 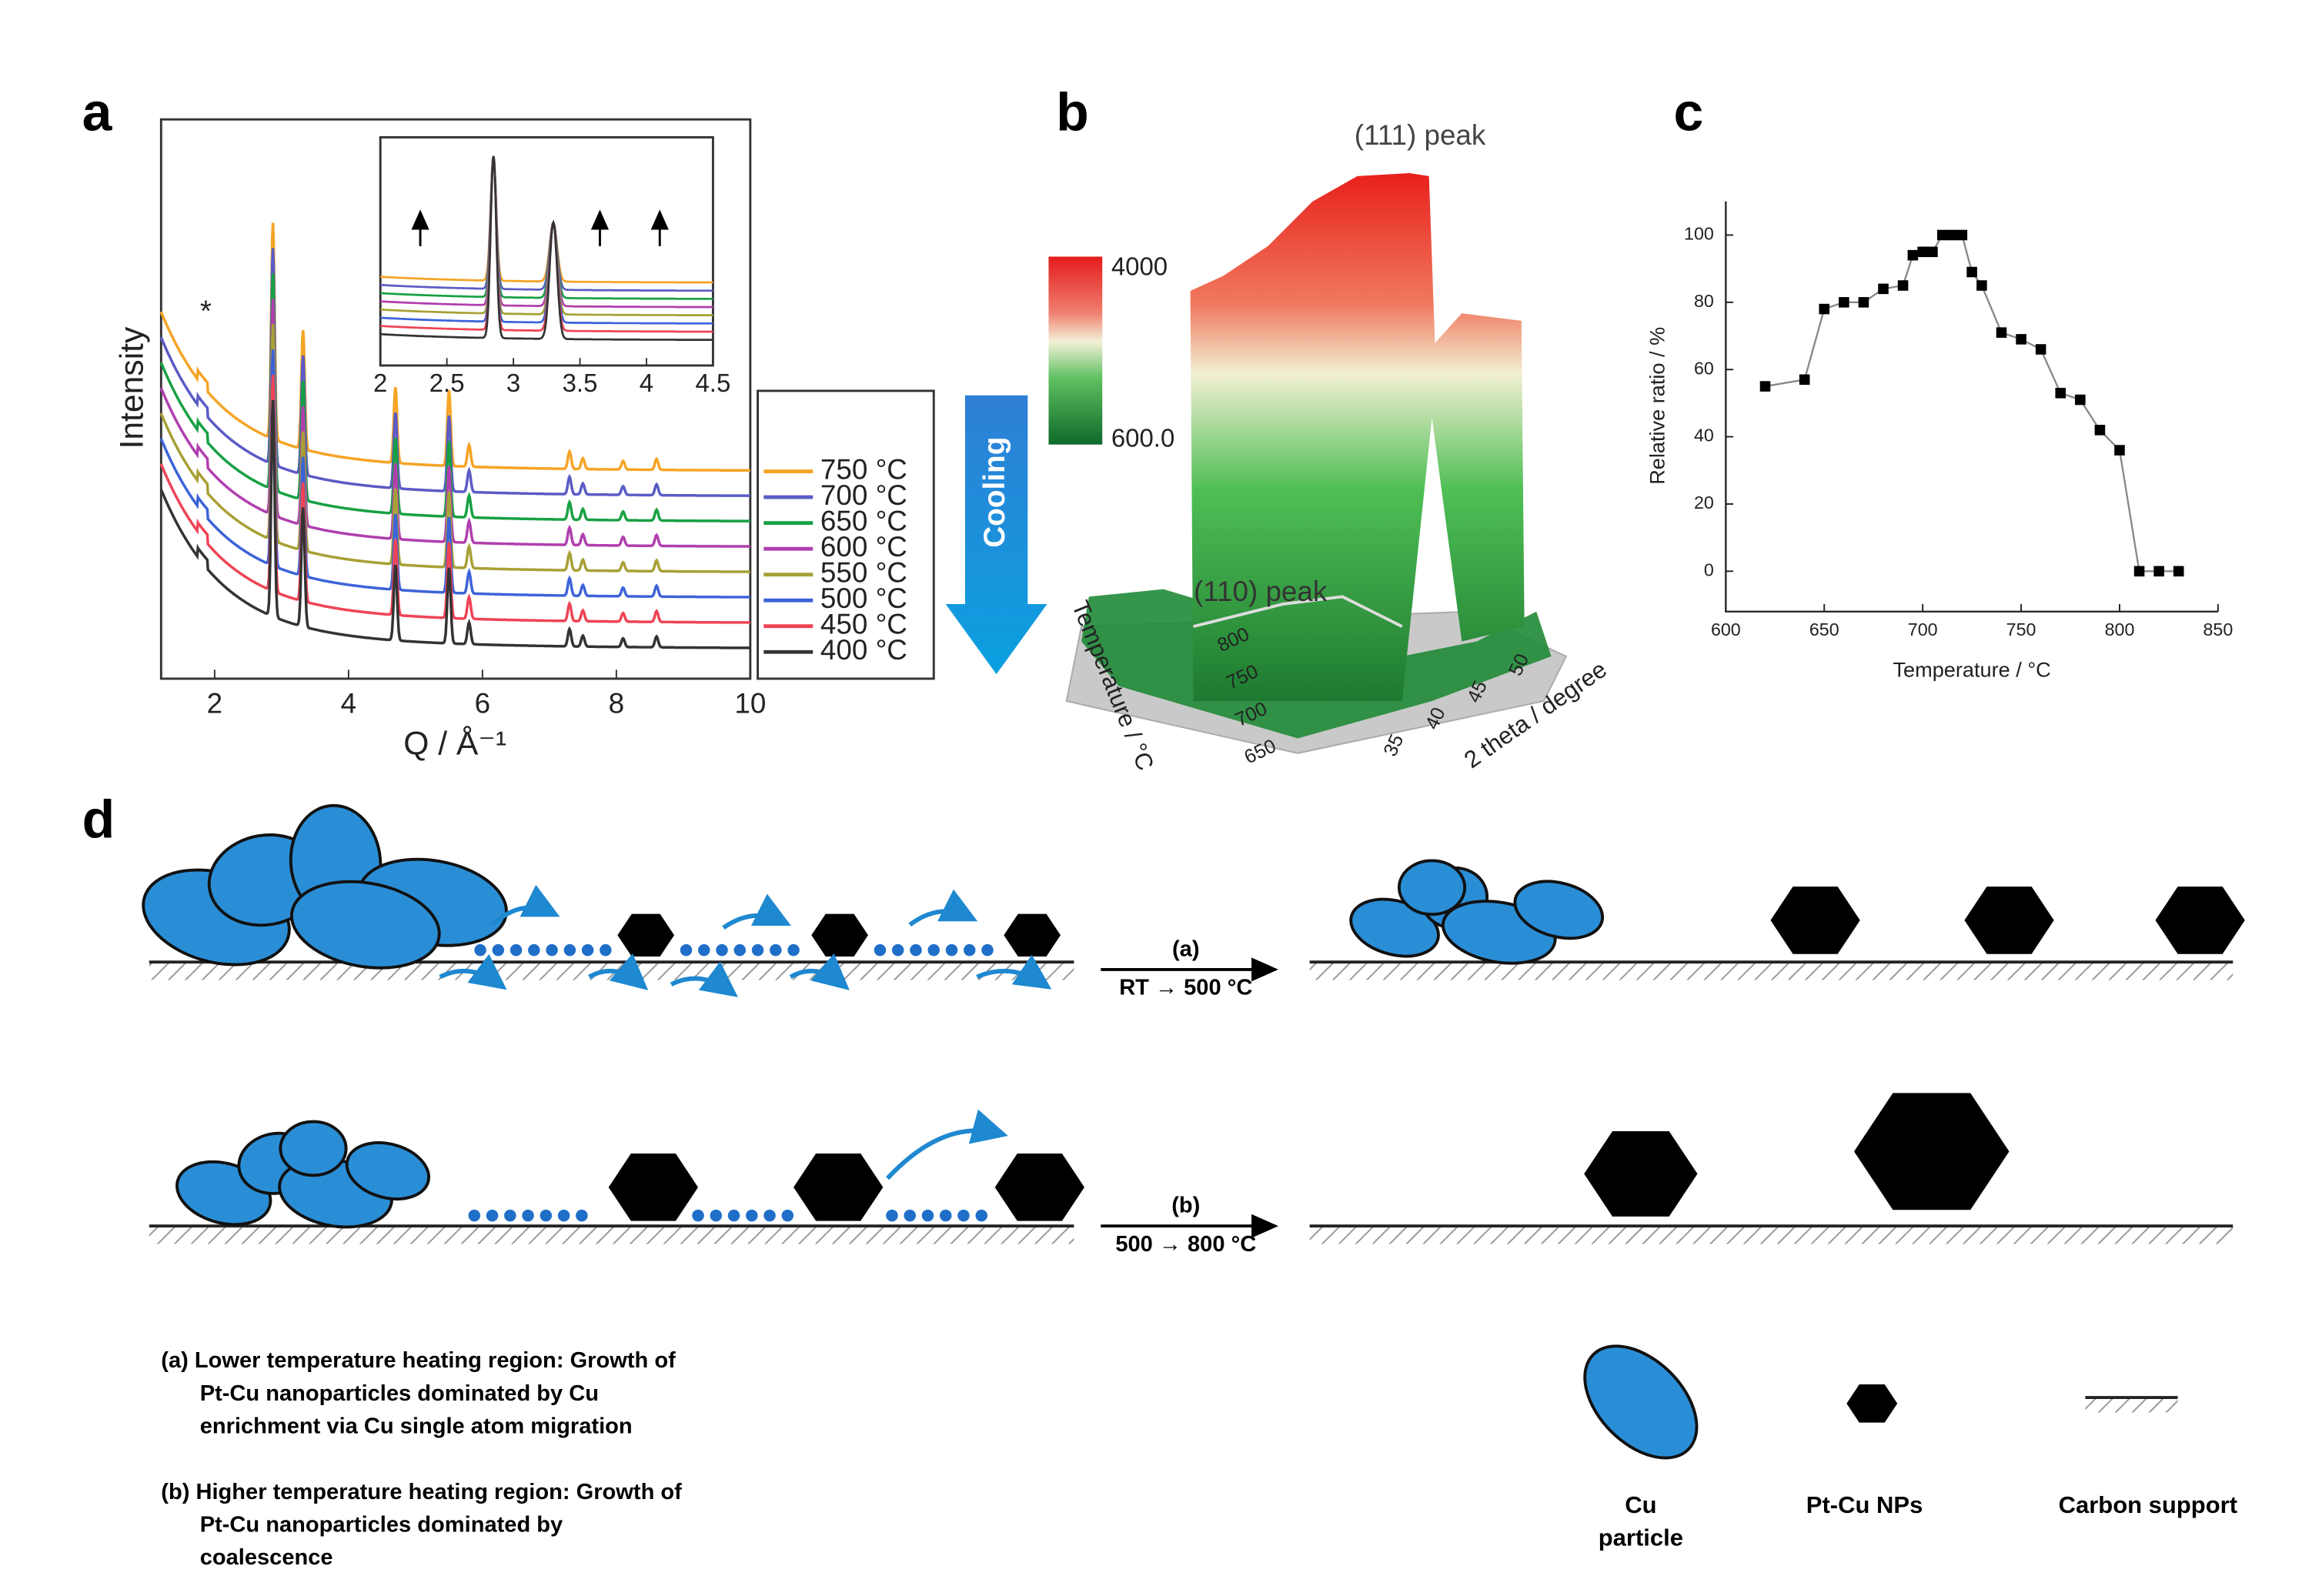 What do you see at coordinates (1657, 406) in the screenshot?
I see `y-axis-label: Relative ratio / %` at bounding box center [1657, 406].